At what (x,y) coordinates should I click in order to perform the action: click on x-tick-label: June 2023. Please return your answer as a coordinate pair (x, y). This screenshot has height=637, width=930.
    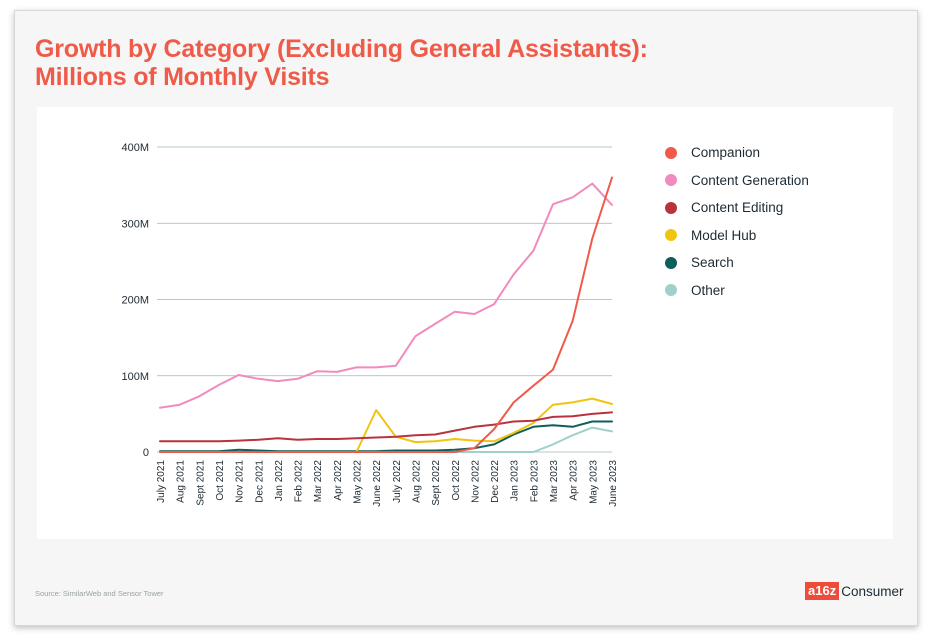
    Looking at the image, I should click on (613, 483).